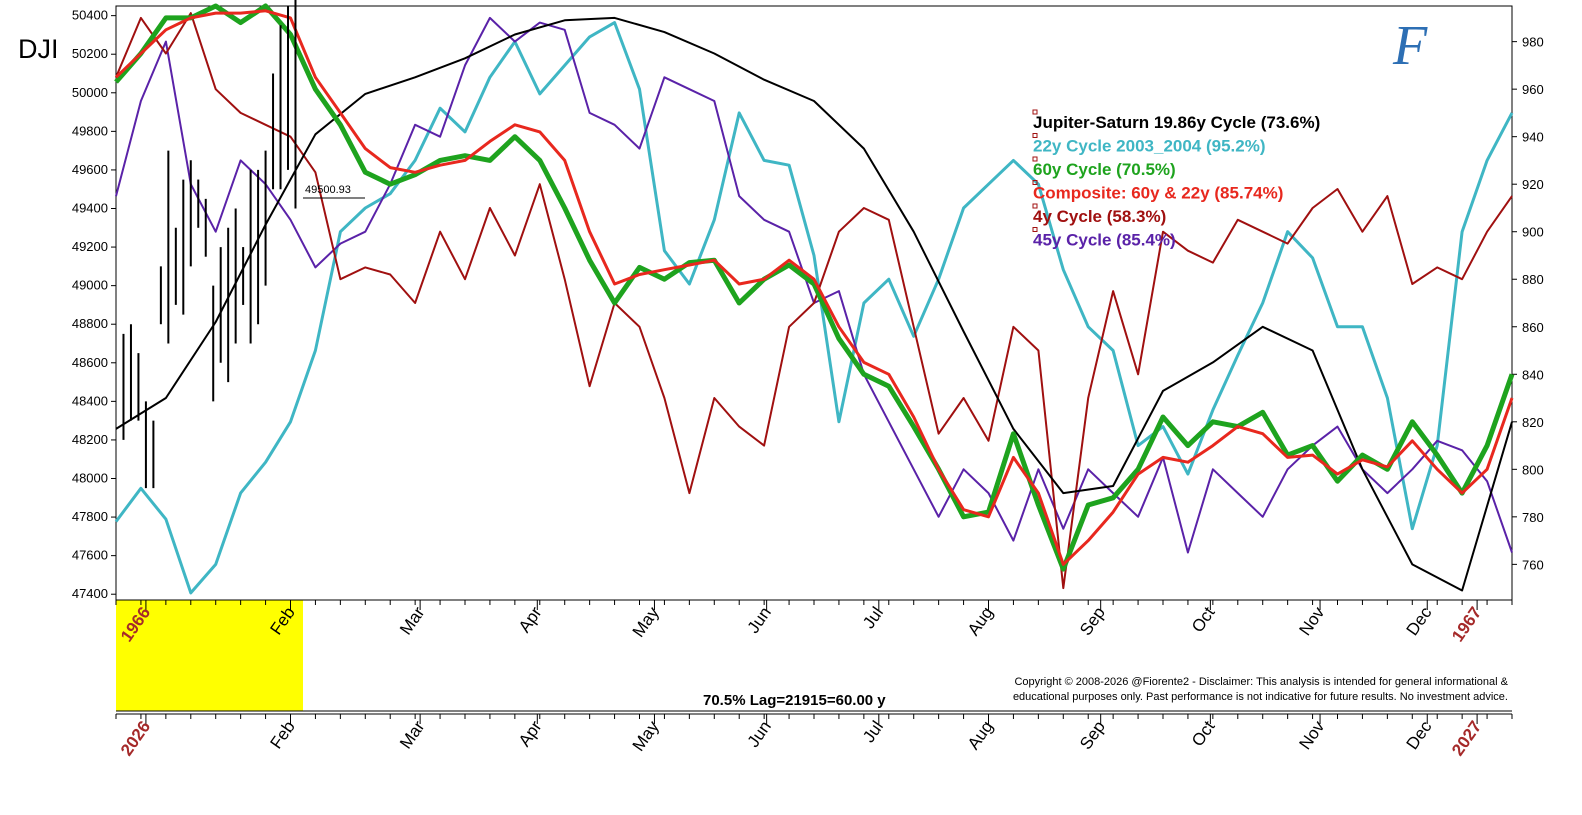 Image resolution: width=1582 pixels, height=815 pixels. What do you see at coordinates (1533, 42) in the screenshot?
I see `right-tick-label: 980` at bounding box center [1533, 42].